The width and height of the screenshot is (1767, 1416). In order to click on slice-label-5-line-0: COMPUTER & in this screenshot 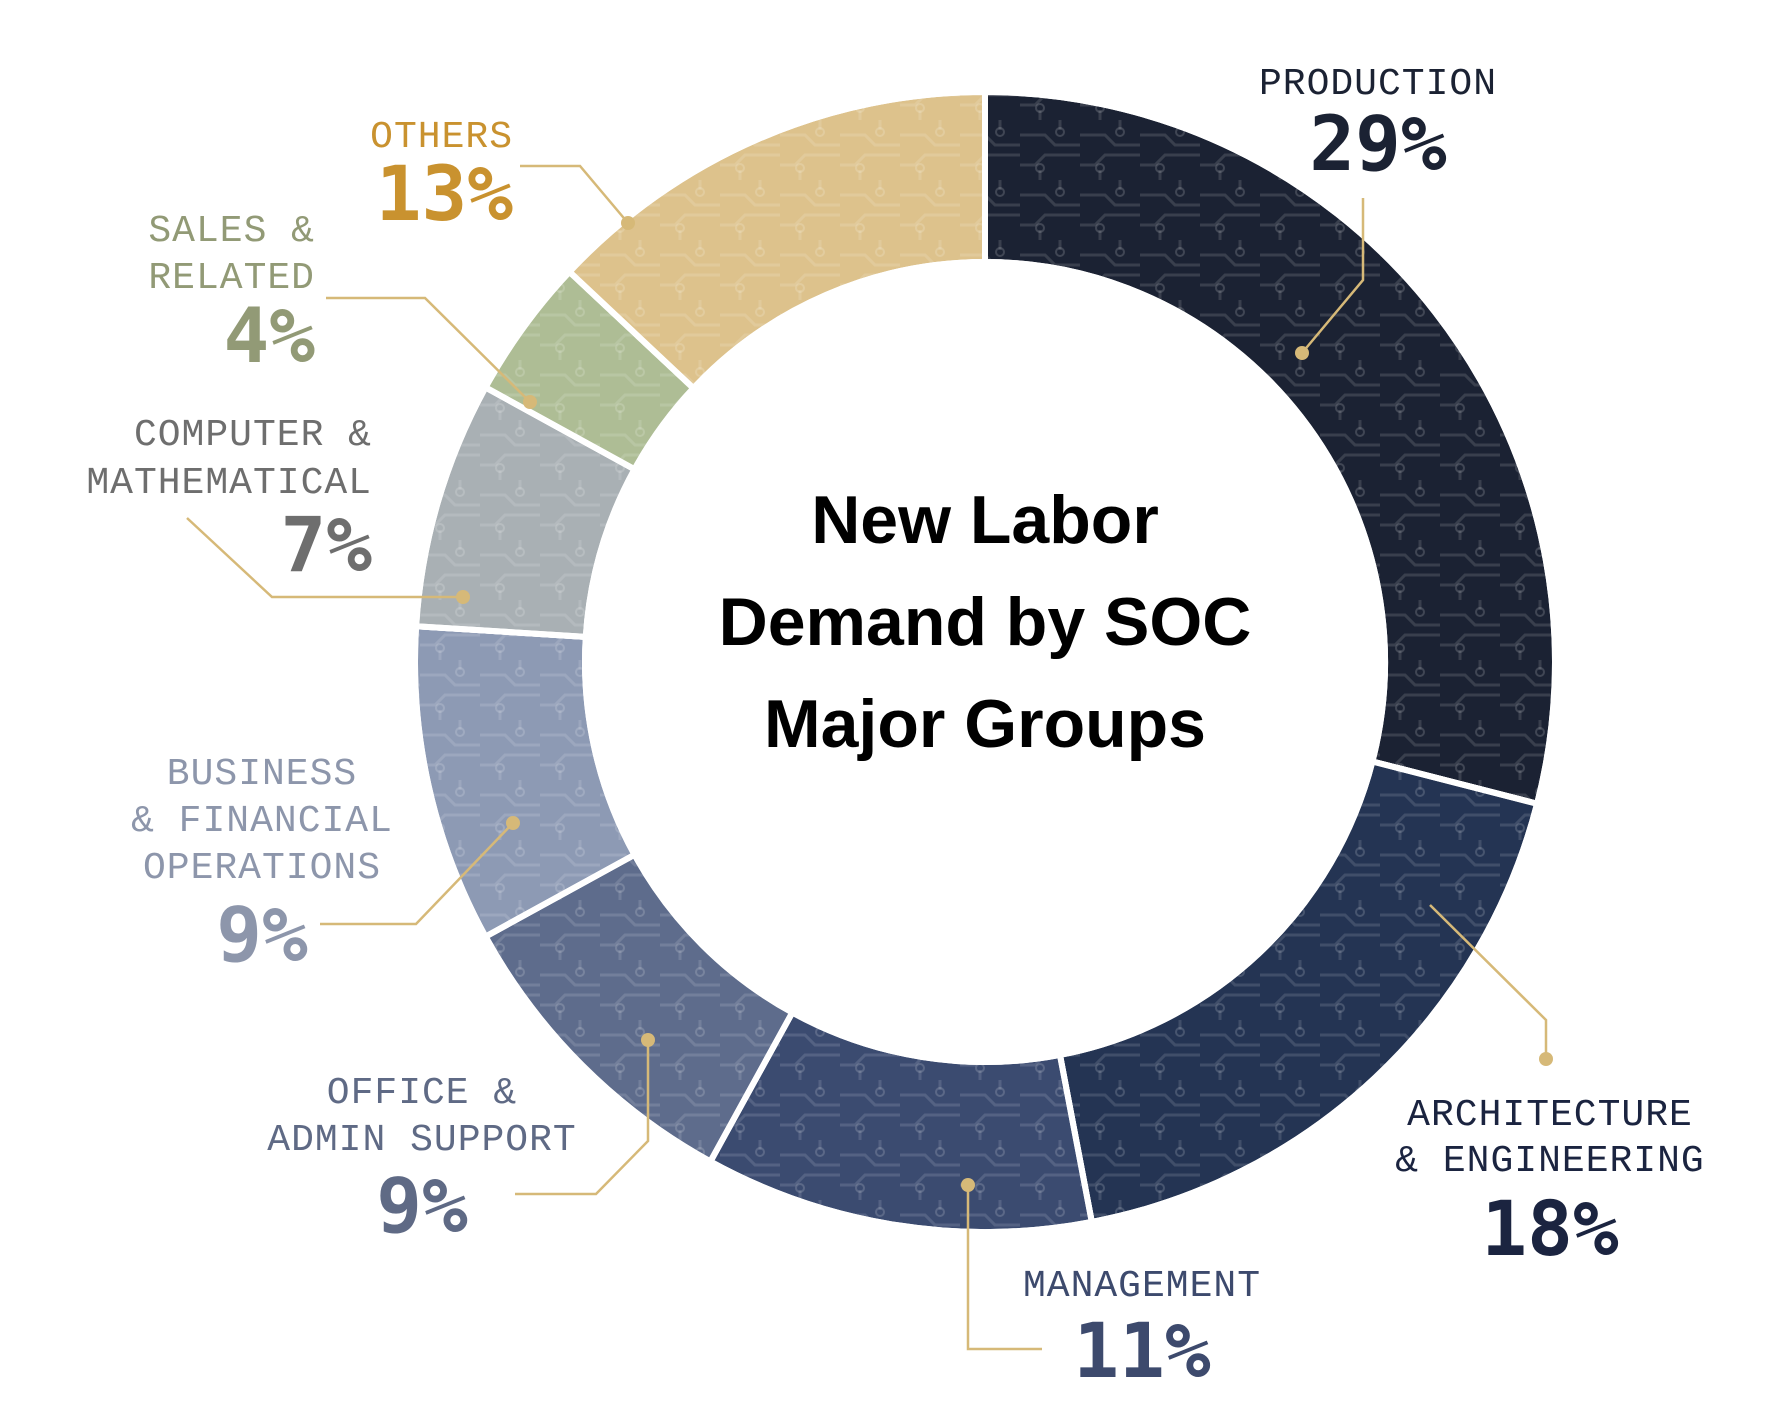, I will do `click(253, 435)`.